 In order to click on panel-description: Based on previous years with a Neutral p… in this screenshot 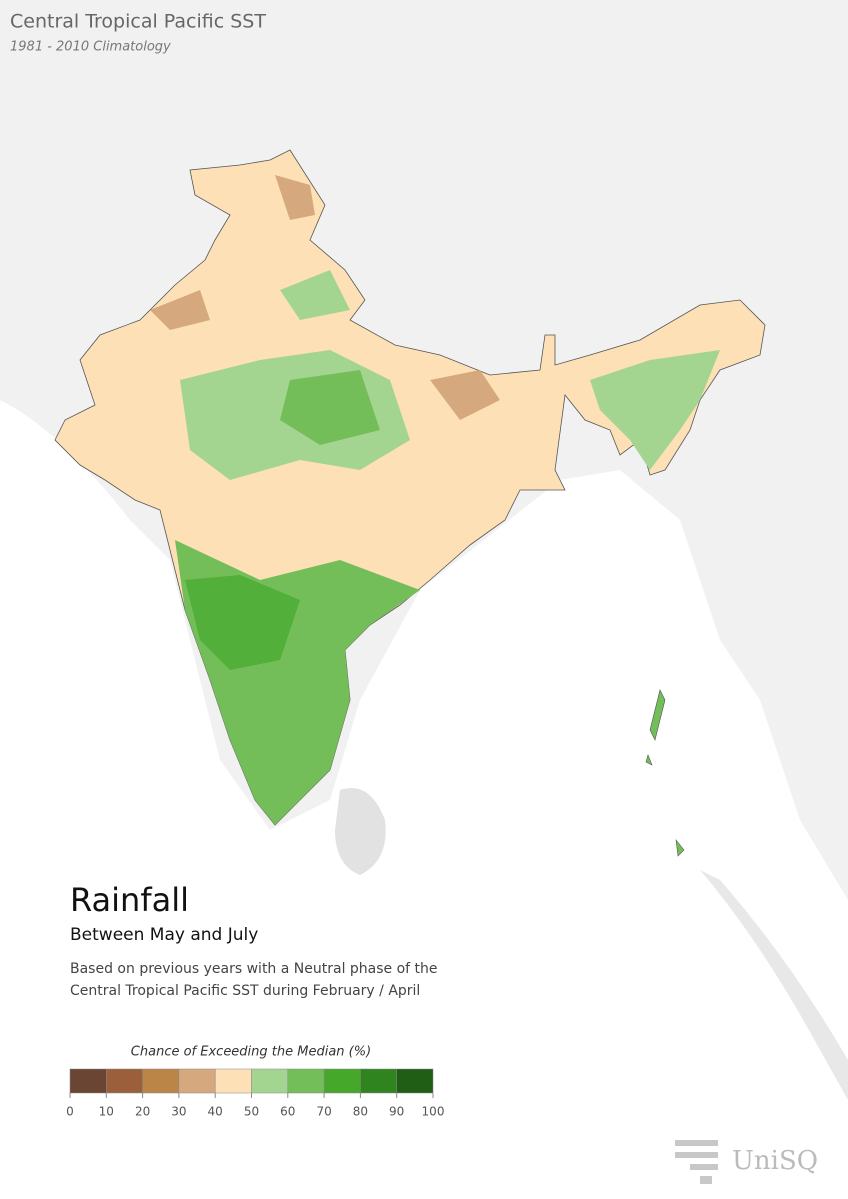, I will do `click(254, 969)`.